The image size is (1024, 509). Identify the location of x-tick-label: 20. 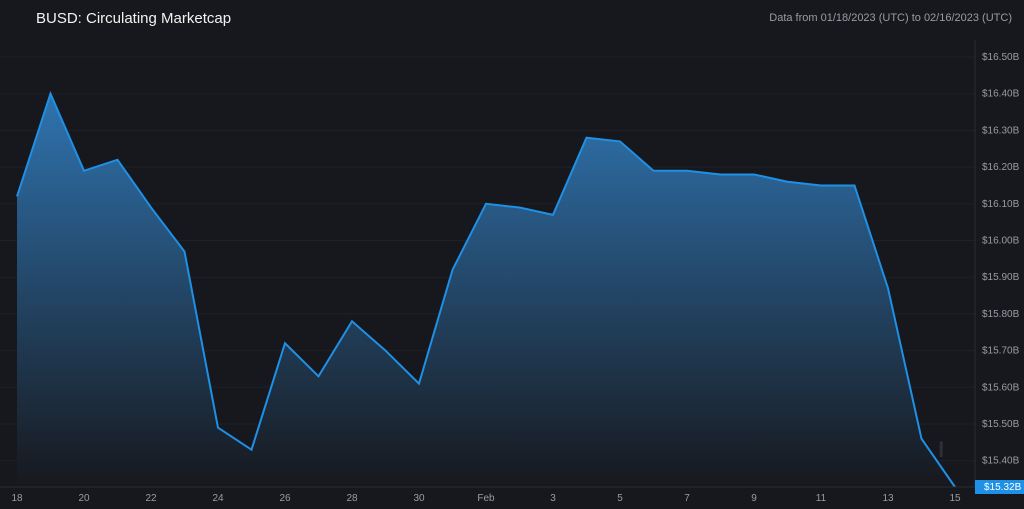
(84, 498).